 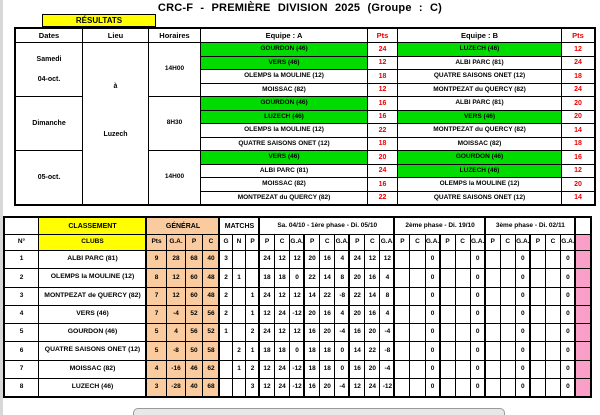 I want to click on c-cell: 58, so click(x=211, y=351).